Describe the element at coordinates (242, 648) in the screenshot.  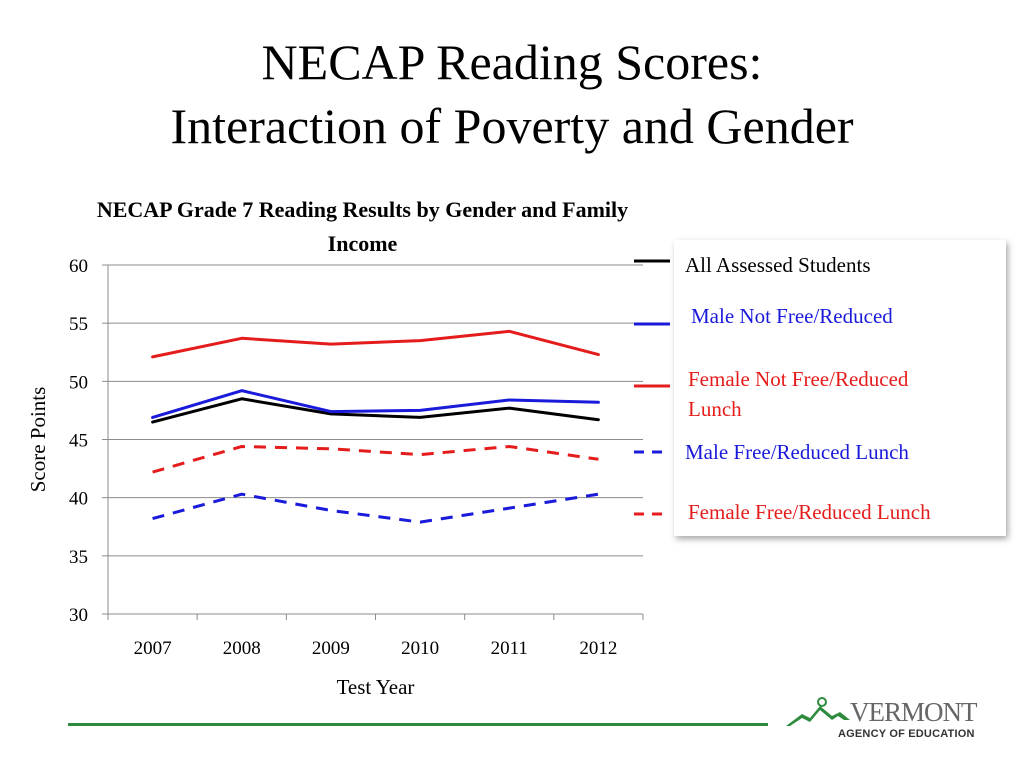
I see `x-tick-label: 2008` at that location.